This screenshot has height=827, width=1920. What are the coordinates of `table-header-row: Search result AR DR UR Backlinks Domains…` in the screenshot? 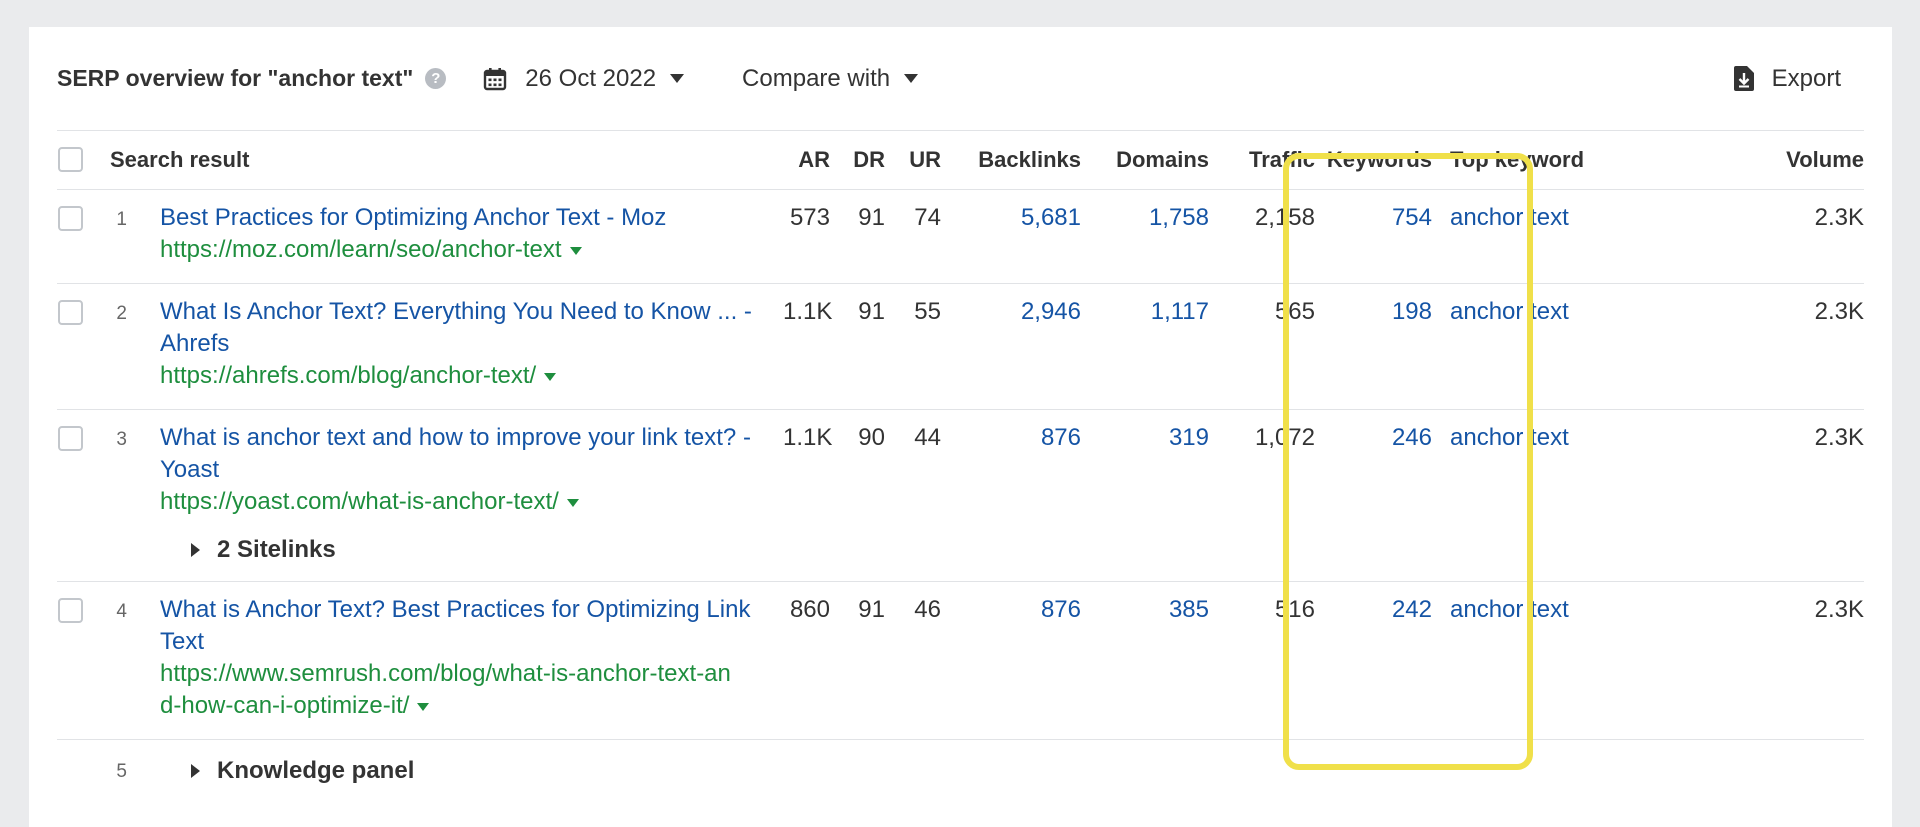 It's located at (960, 159).